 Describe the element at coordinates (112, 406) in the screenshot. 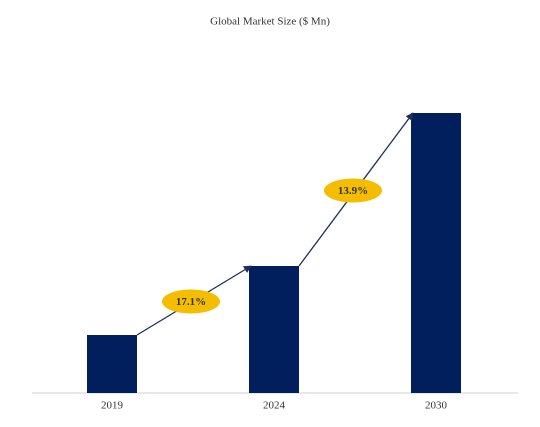

I see `x-tick-label: 2019` at that location.